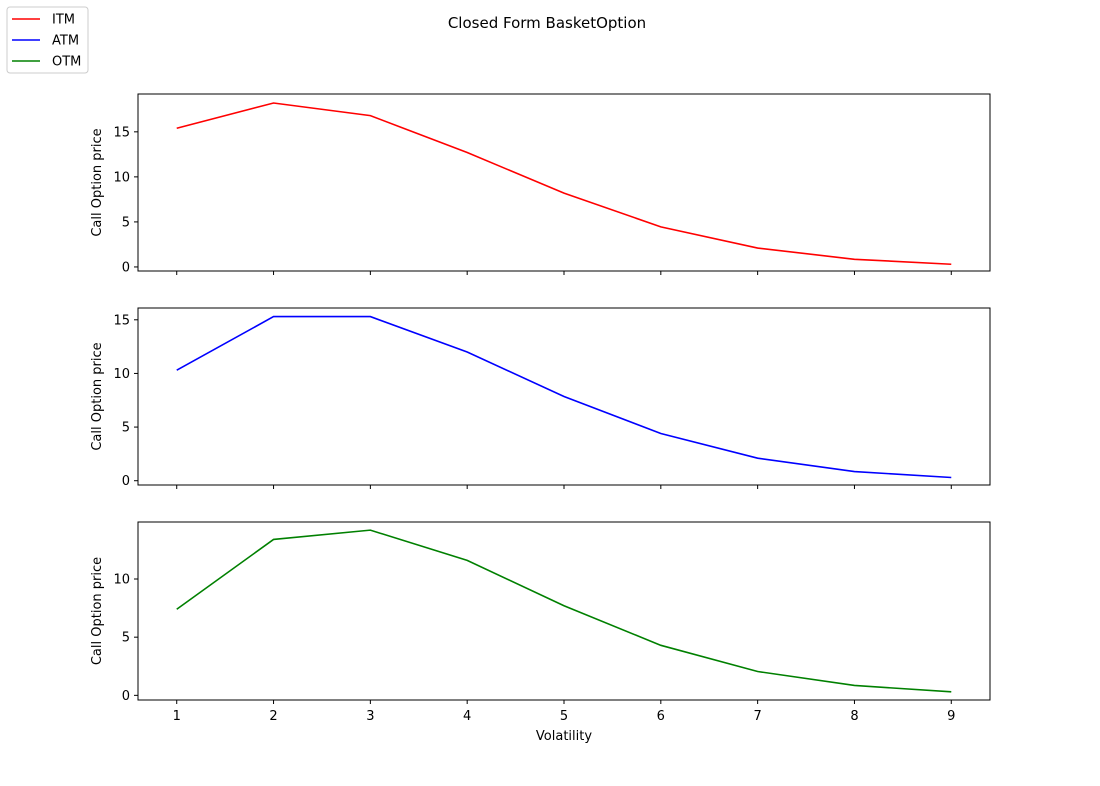 This screenshot has height=786, width=1100. Describe the element at coordinates (564, 397) in the screenshot. I see `series-line-atm` at that location.